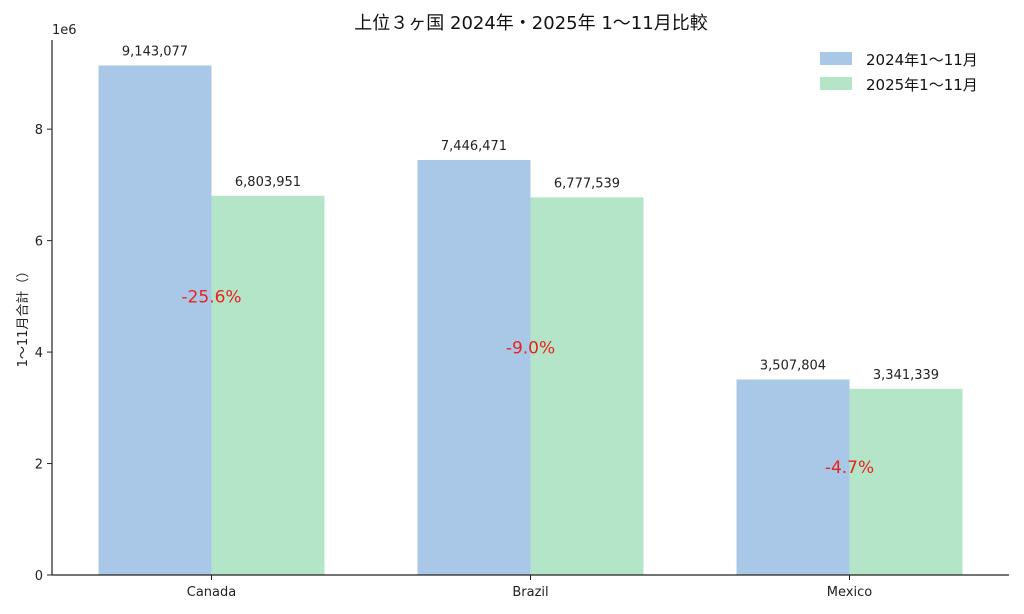 The width and height of the screenshot is (1024, 614). Describe the element at coordinates (39, 130) in the screenshot. I see `y-tick-label-4: 8` at that location.